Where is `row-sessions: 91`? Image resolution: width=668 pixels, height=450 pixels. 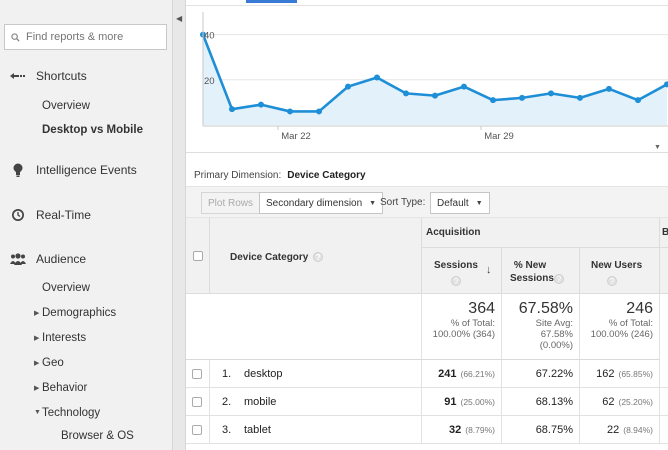
row-sessions: 91 is located at coordinates (450, 402).